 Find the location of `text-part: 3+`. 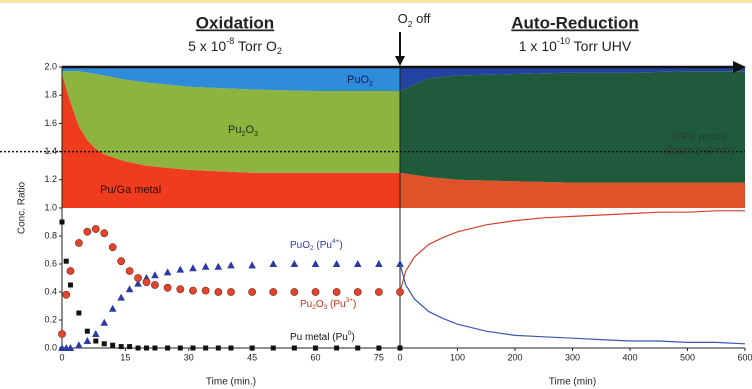

text-part: 3+ is located at coordinates (350, 300).